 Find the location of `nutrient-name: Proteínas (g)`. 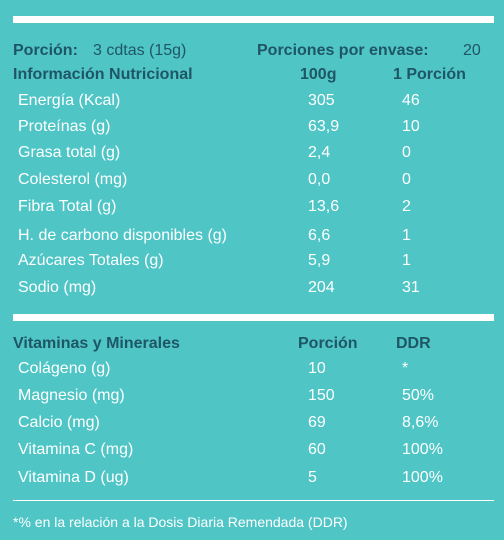

nutrient-name: Proteínas (g) is located at coordinates (64, 126).